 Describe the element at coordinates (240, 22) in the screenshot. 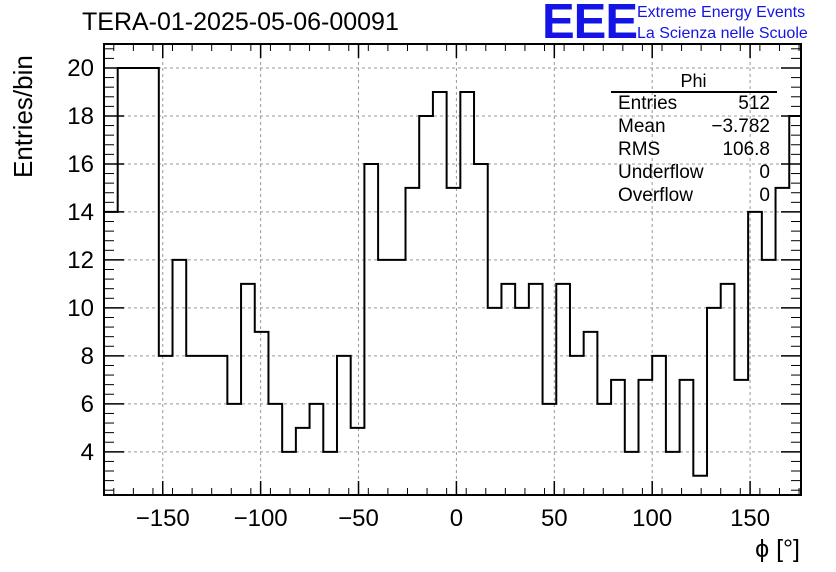

I see `chart-title: TERA-01-2025-05-06-00091` at that location.